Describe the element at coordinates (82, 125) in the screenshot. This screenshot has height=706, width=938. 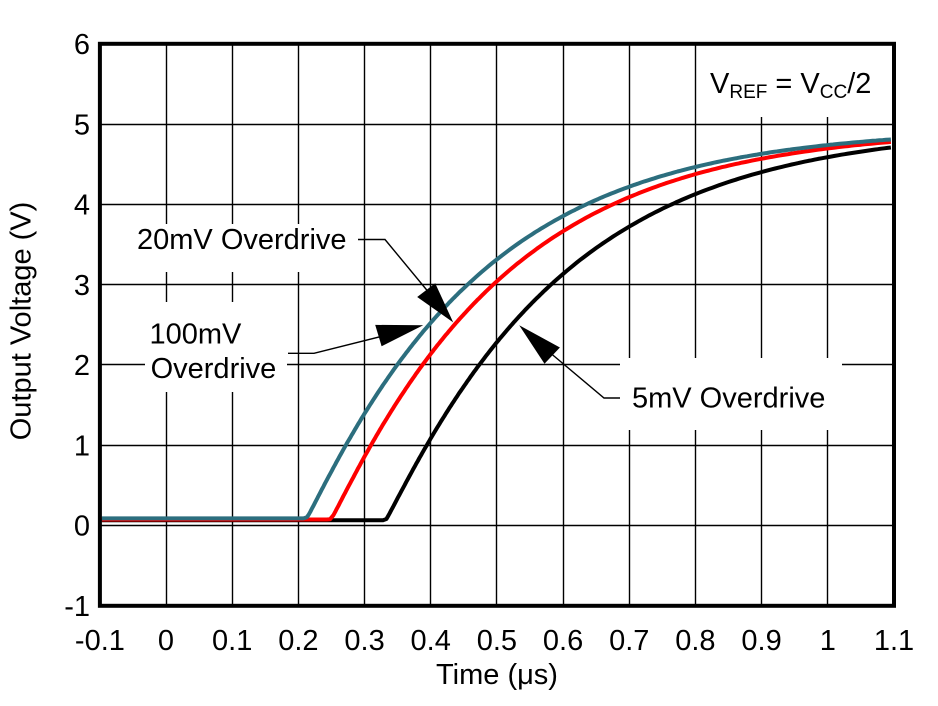
I see `svg-text: 5` at that location.